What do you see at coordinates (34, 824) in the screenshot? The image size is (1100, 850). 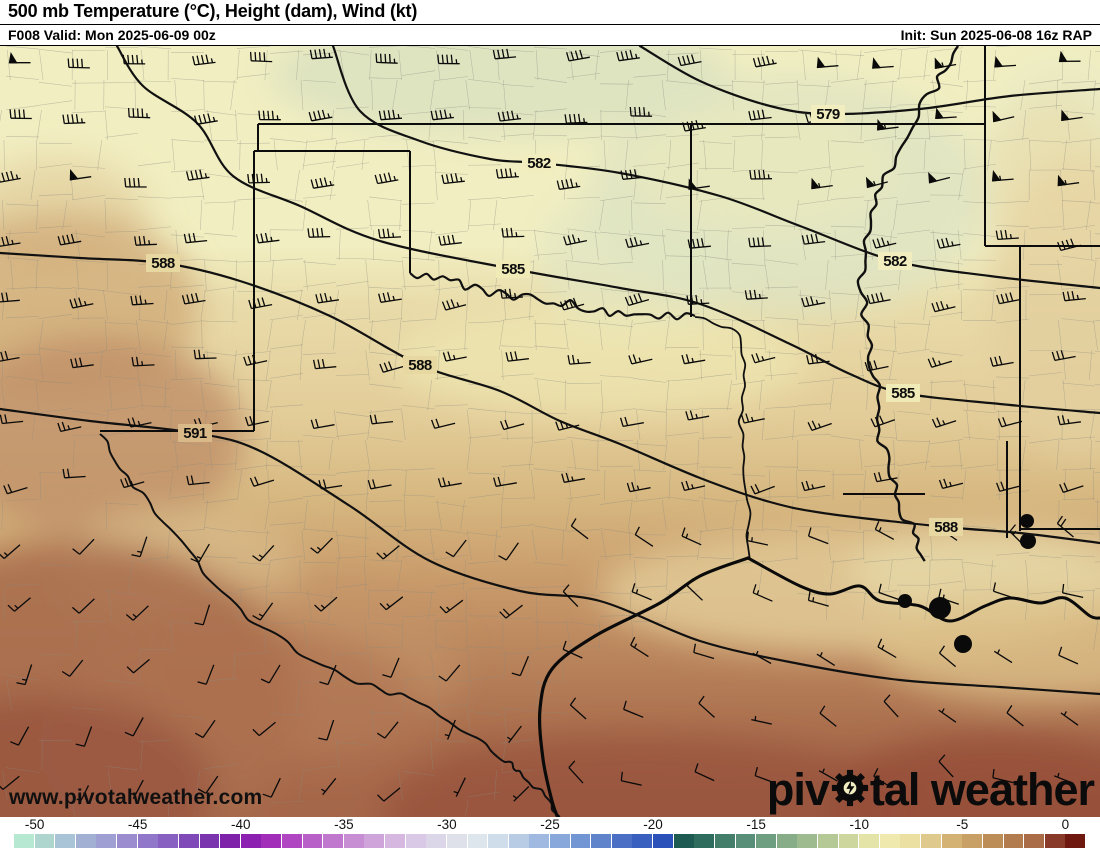 I see `colorbar-tick: -50` at bounding box center [34, 824].